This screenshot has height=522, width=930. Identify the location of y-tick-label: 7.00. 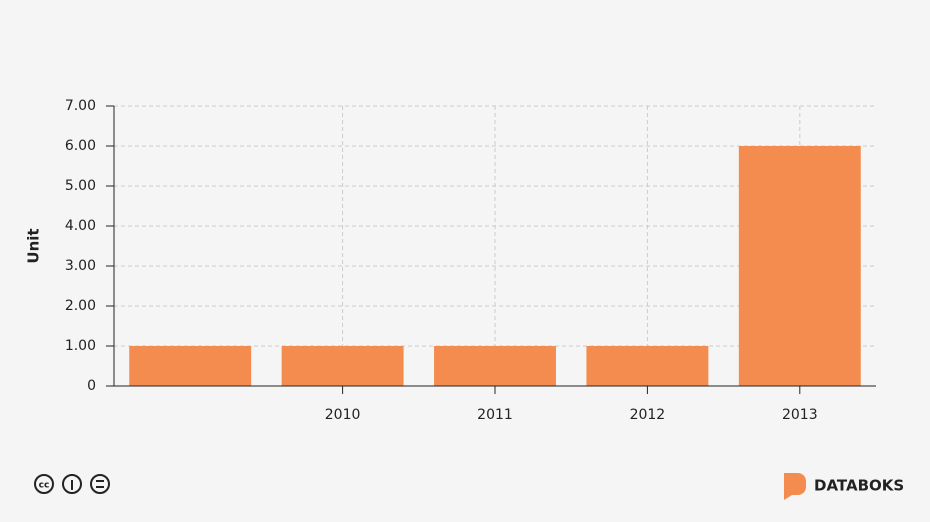
(80, 106).